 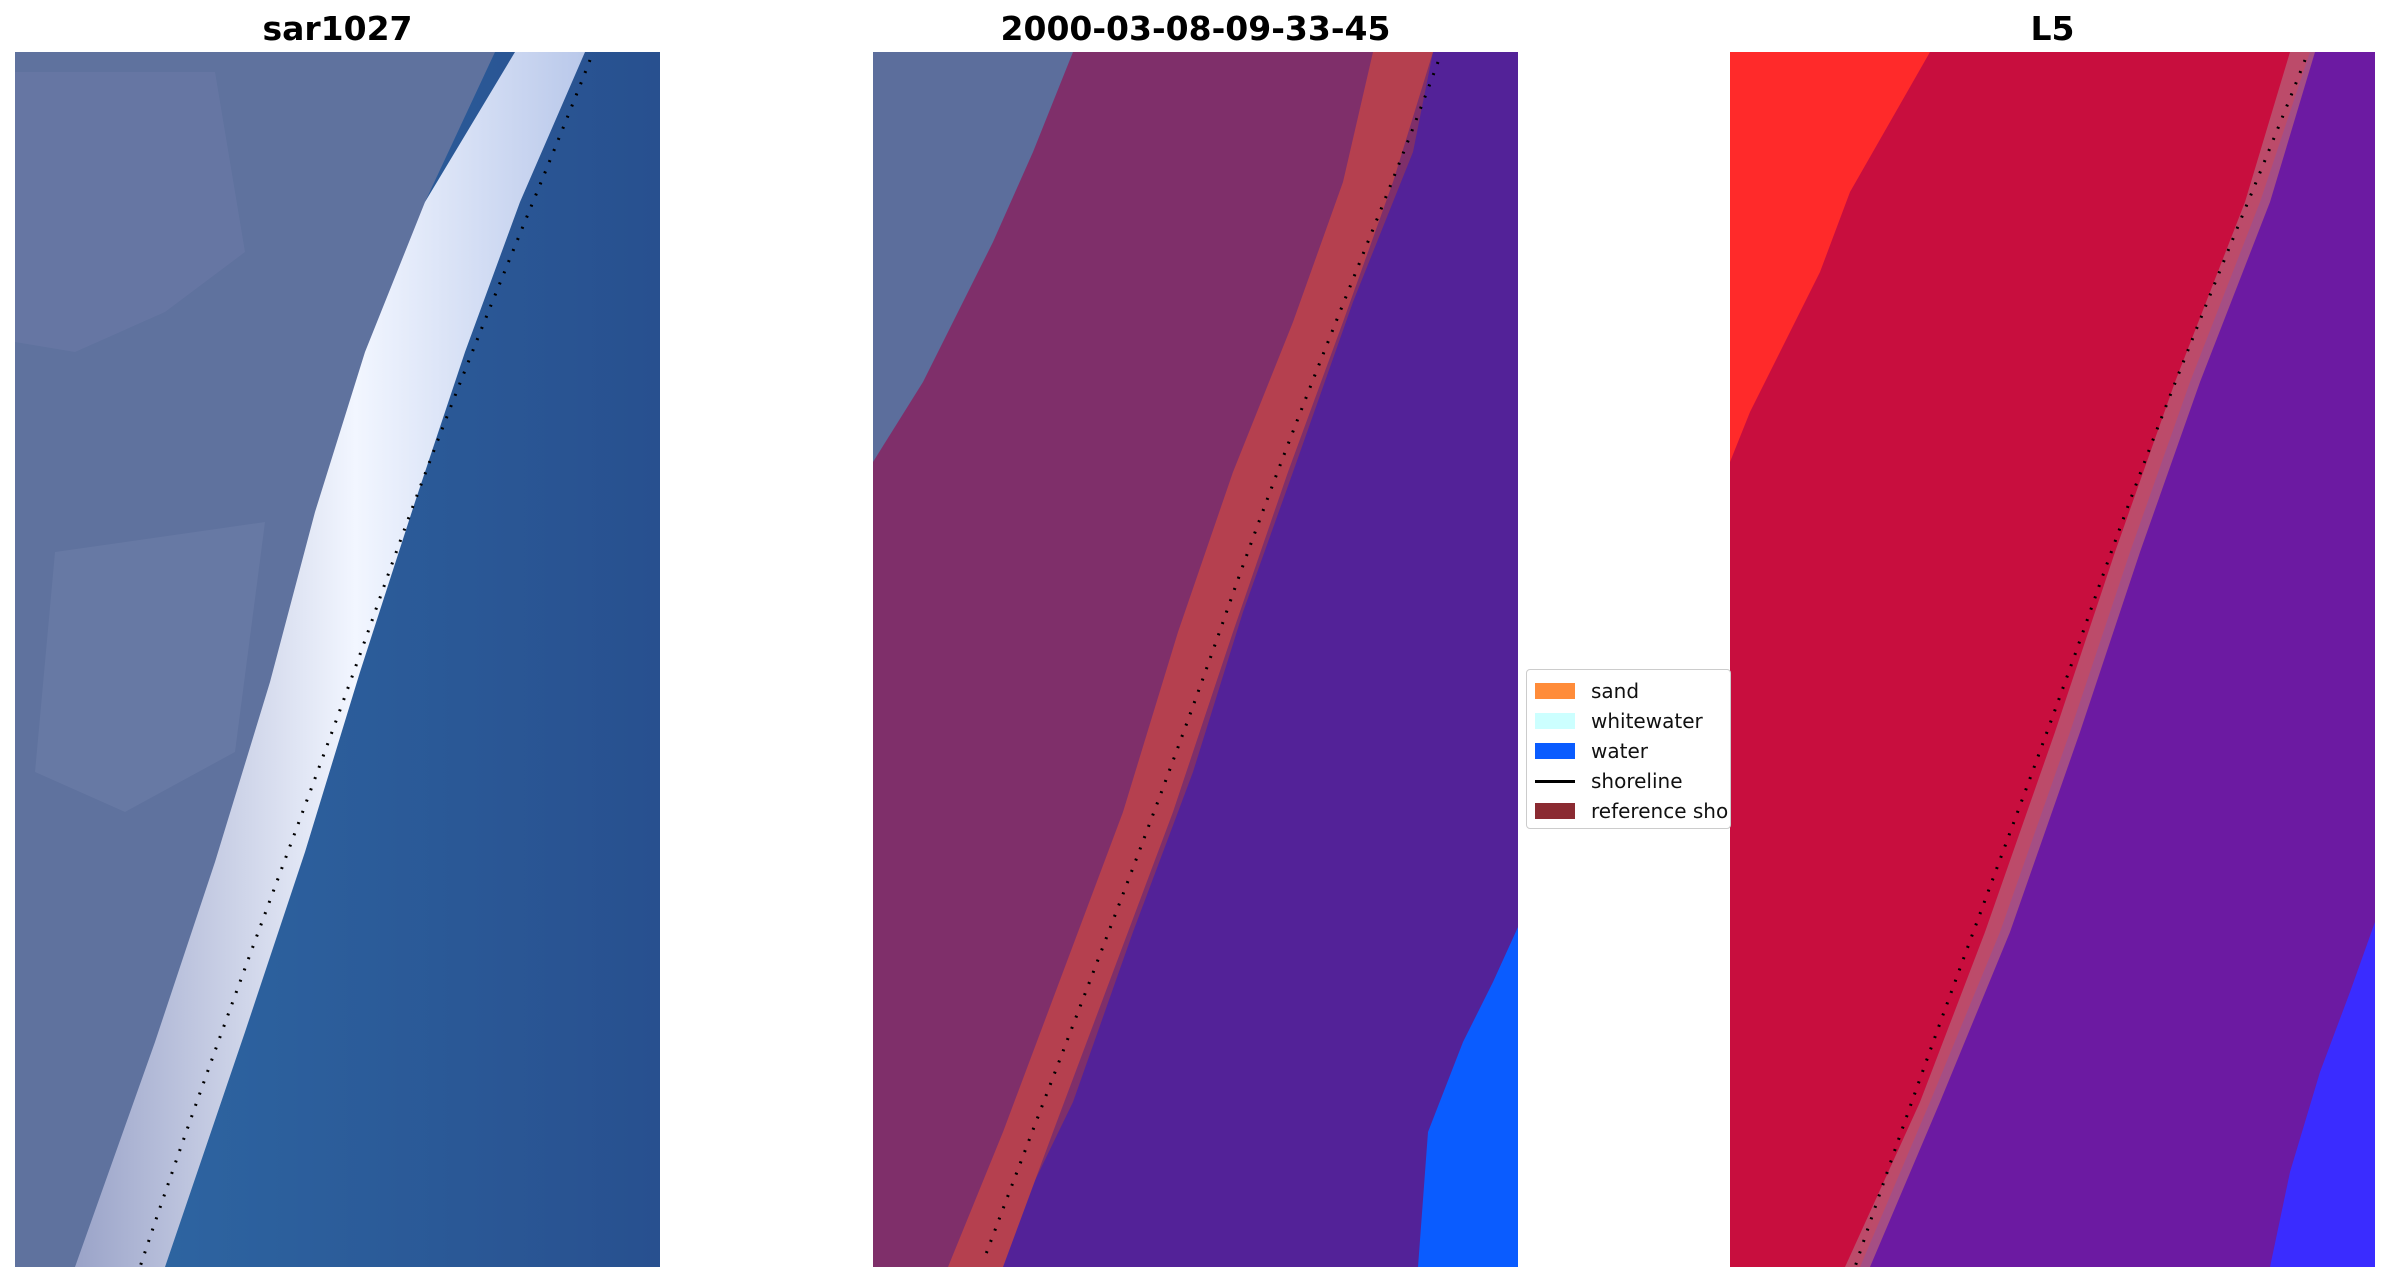 What do you see at coordinates (1555, 781) in the screenshot?
I see `shoreline-line-swatch` at bounding box center [1555, 781].